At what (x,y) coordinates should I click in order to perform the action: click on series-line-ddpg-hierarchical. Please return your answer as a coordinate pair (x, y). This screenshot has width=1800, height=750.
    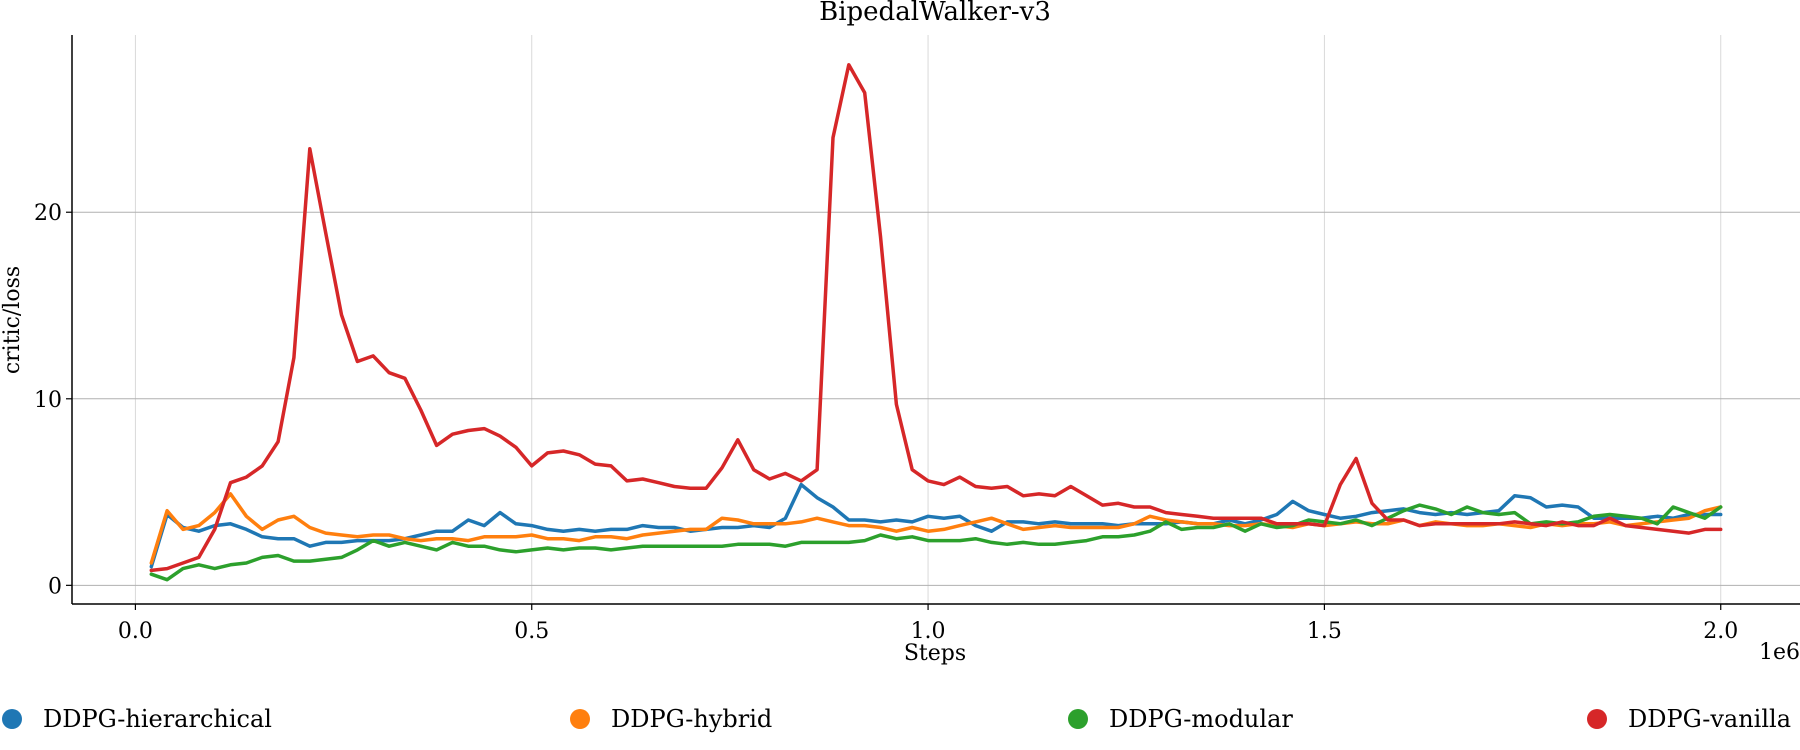
    Looking at the image, I should click on (936, 525).